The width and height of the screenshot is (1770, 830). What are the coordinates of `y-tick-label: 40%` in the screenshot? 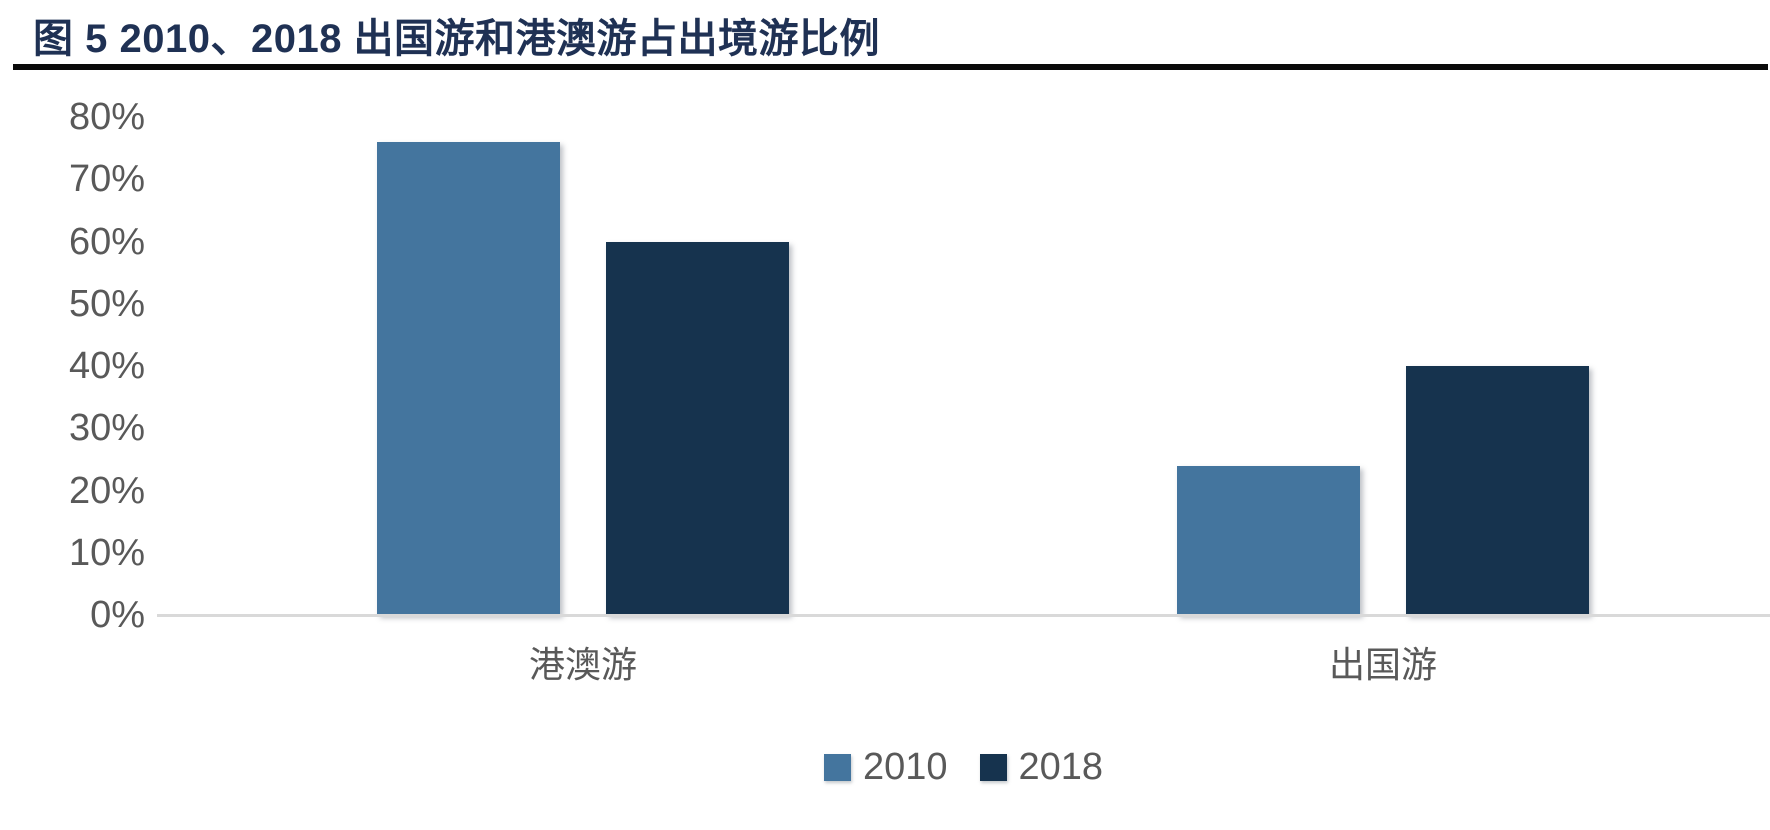 It's located at (106, 366).